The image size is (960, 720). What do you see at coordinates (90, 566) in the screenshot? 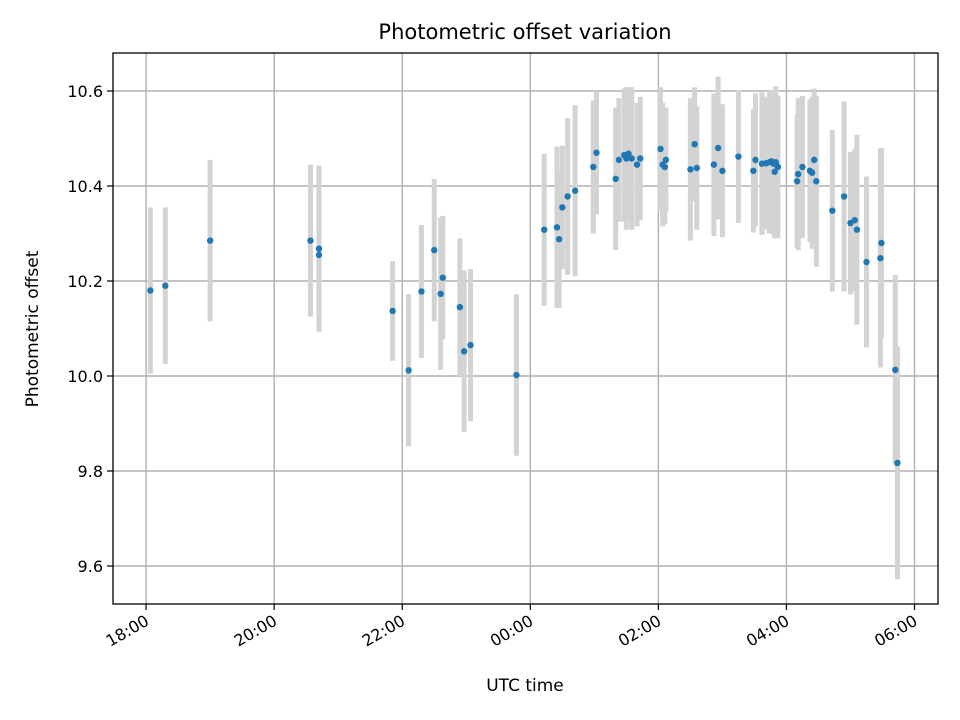
I see `y-tick-label: 9.6` at bounding box center [90, 566].